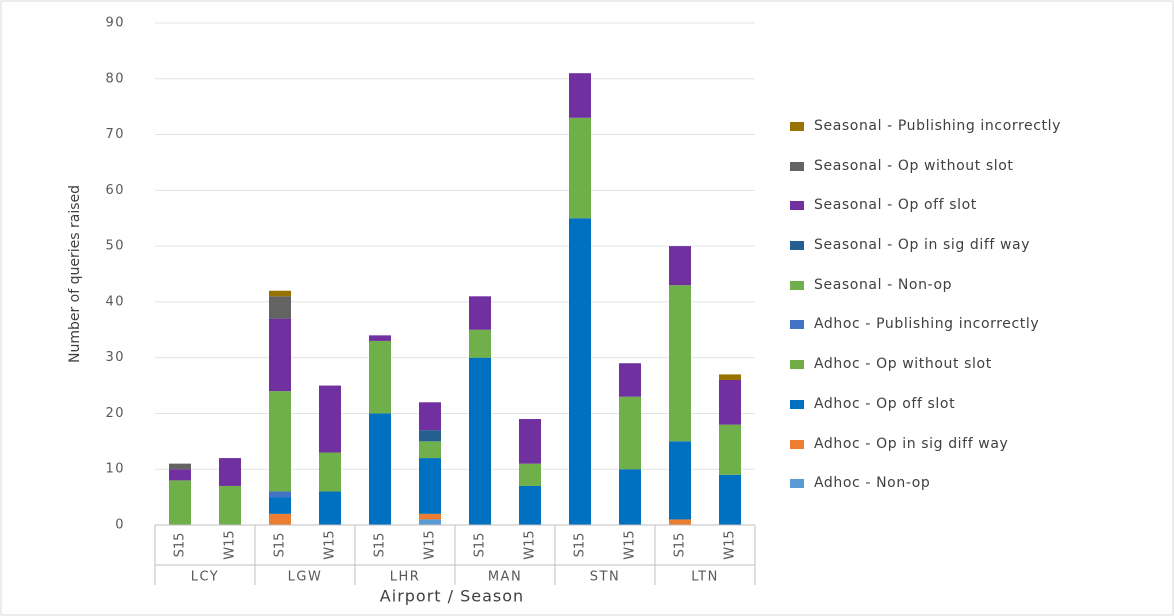 This screenshot has width=1174, height=616. Describe the element at coordinates (965, 336) in the screenshot. I see `legend-item: Adhoc - Publishing incorrectly` at that location.